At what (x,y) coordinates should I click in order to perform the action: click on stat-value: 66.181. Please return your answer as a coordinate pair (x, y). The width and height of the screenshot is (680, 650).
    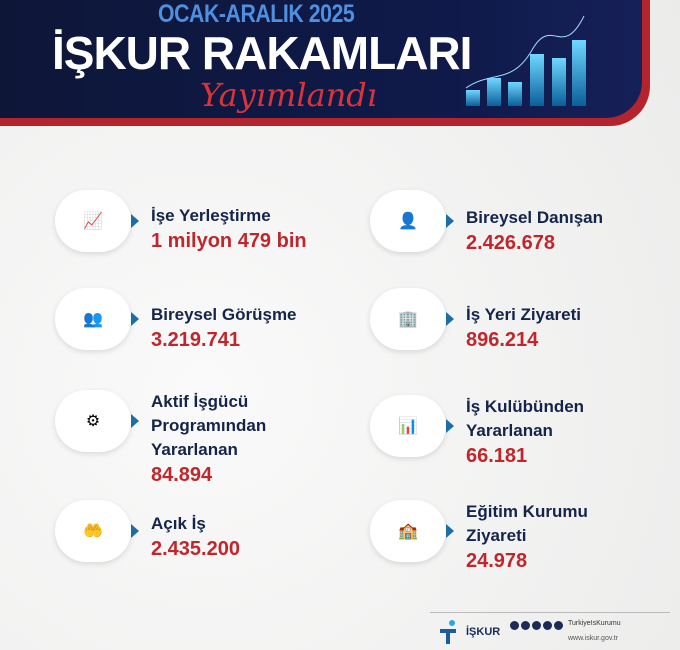
    Looking at the image, I should click on (497, 456).